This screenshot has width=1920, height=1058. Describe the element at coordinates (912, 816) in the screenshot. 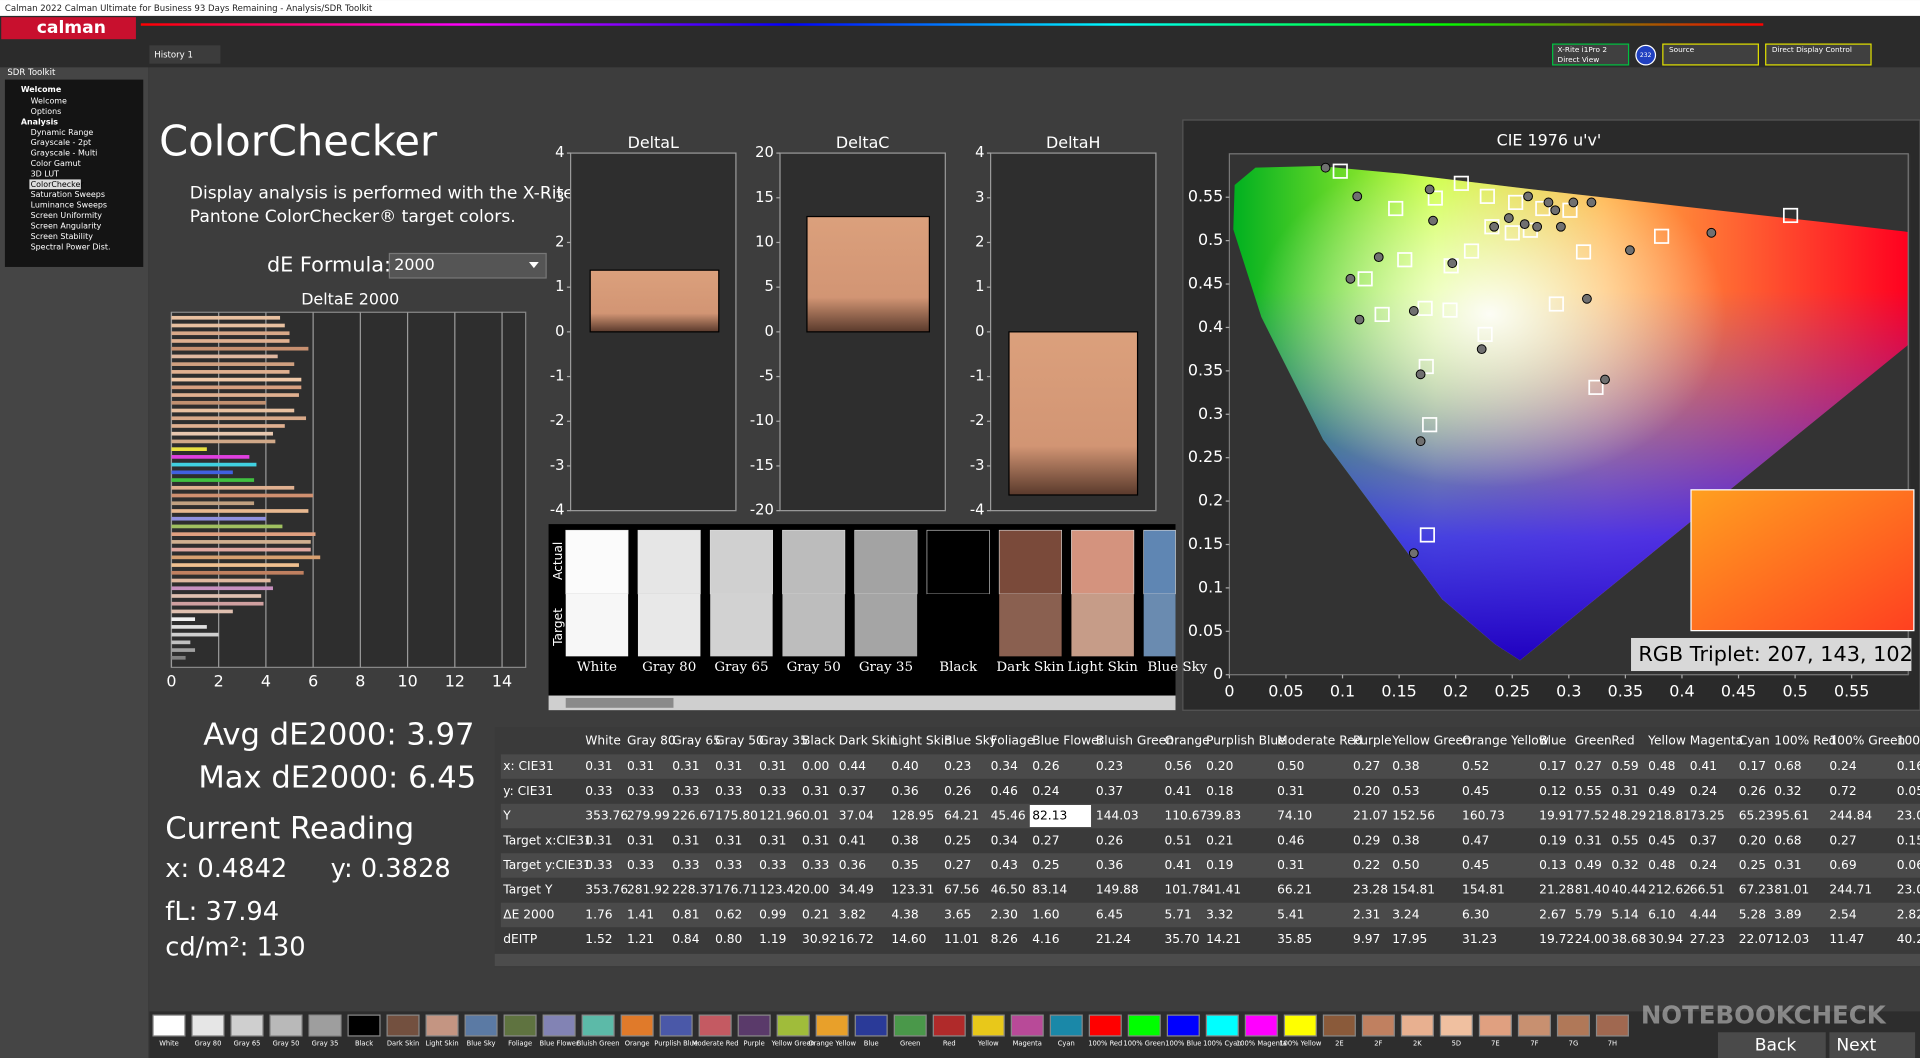

I see `table-cell: 128.95` at that location.